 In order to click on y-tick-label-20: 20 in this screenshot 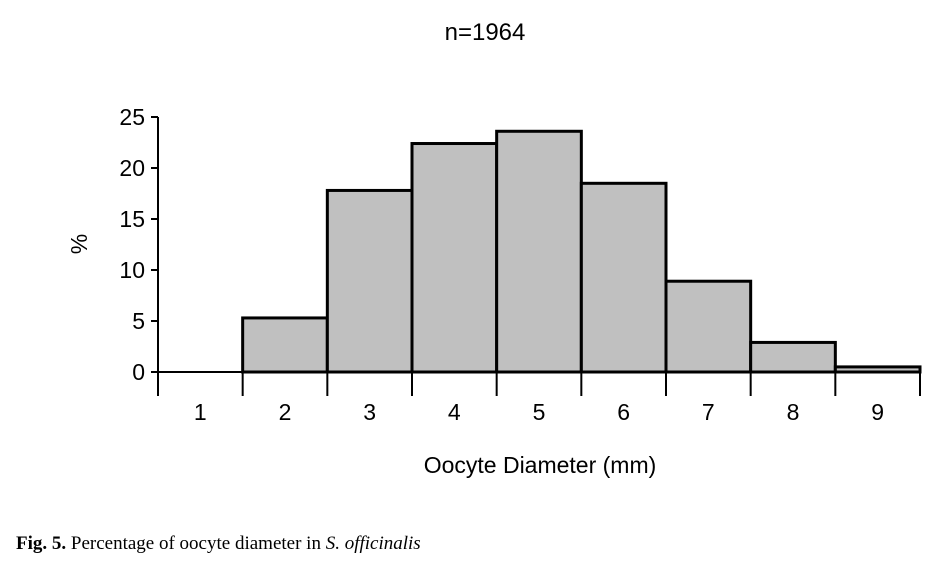, I will do `click(132, 168)`.